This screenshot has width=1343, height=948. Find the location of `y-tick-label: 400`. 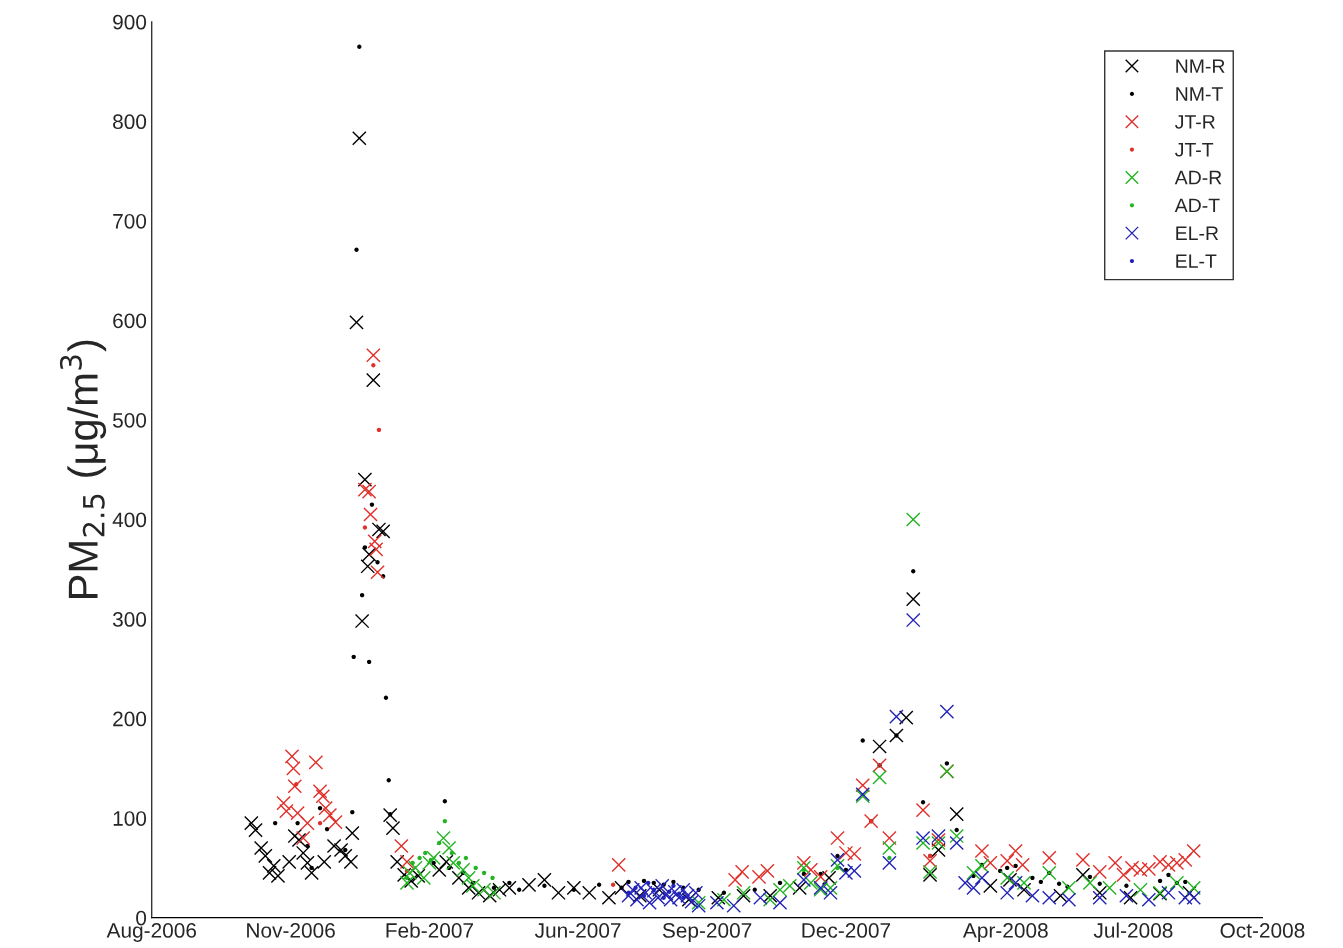

y-tick-label: 400 is located at coordinates (129, 520).